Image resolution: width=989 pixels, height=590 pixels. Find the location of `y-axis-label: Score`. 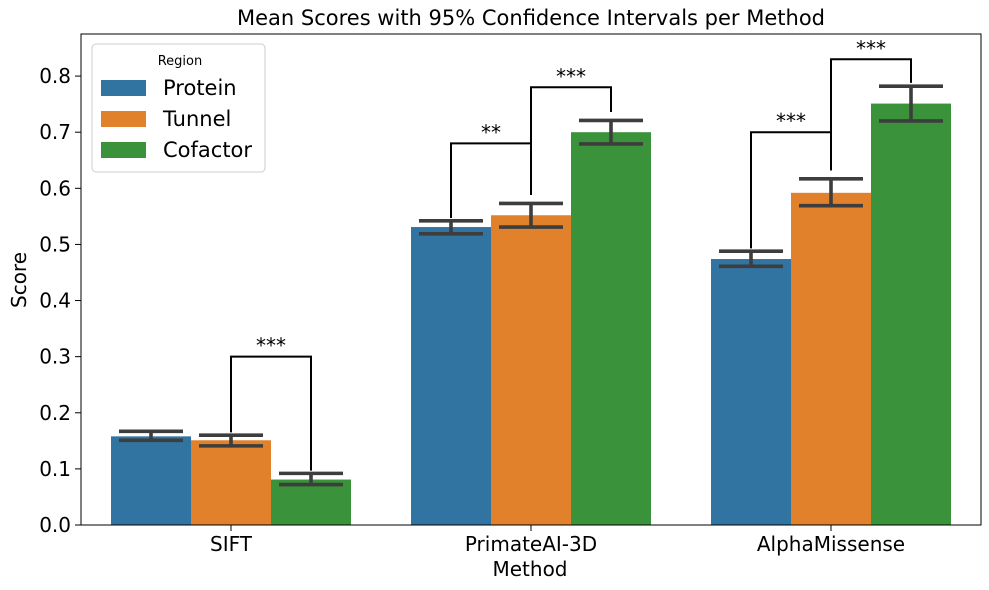

y-axis-label: Score is located at coordinates (19, 280).